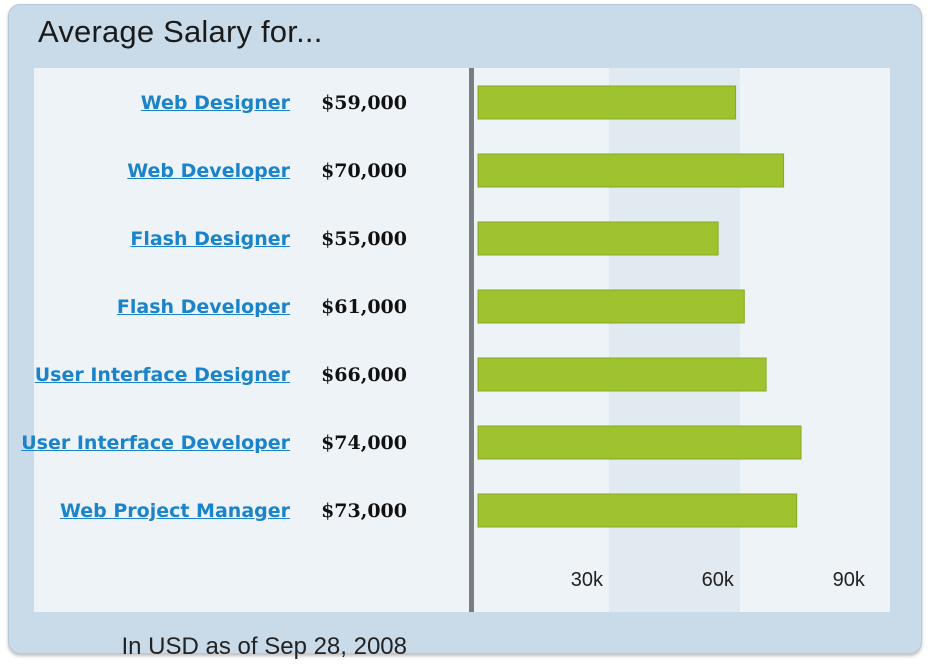 The height and width of the screenshot is (666, 934). I want to click on salary-value-label: $74,000, so click(364, 442).